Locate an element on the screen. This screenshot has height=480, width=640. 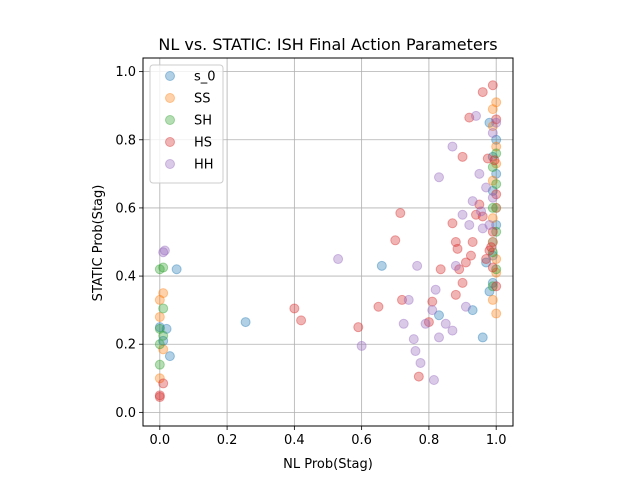
x-tick-label: 0.6 is located at coordinates (361, 440).